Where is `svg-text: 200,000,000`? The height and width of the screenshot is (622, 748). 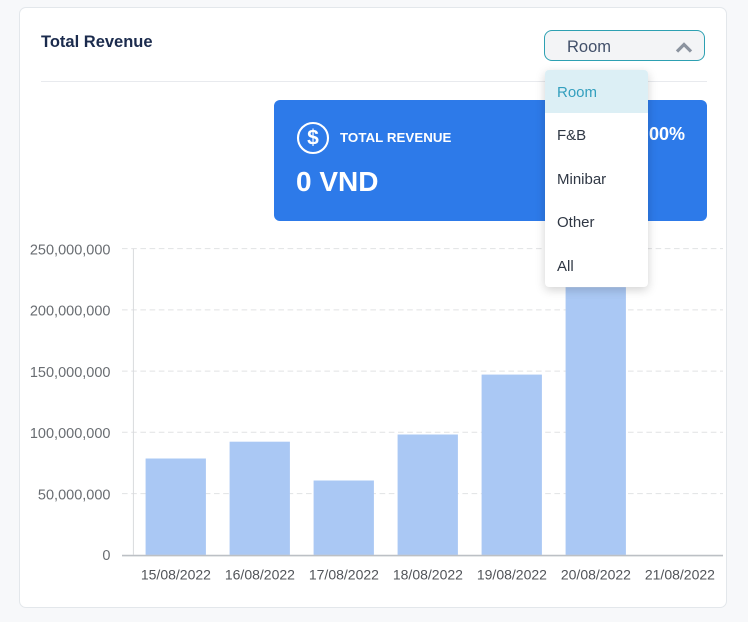
svg-text: 200,000,000 is located at coordinates (70, 312).